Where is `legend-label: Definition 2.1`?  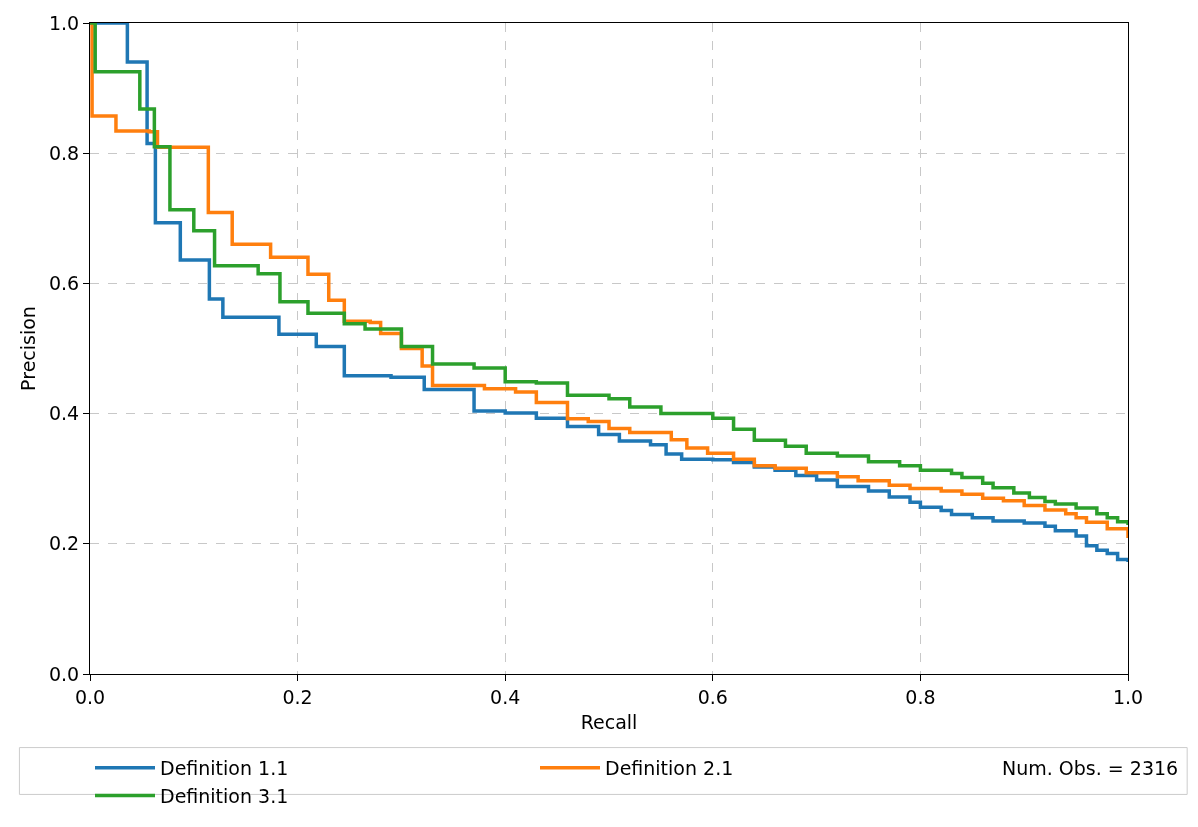 legend-label: Definition 2.1 is located at coordinates (669, 768).